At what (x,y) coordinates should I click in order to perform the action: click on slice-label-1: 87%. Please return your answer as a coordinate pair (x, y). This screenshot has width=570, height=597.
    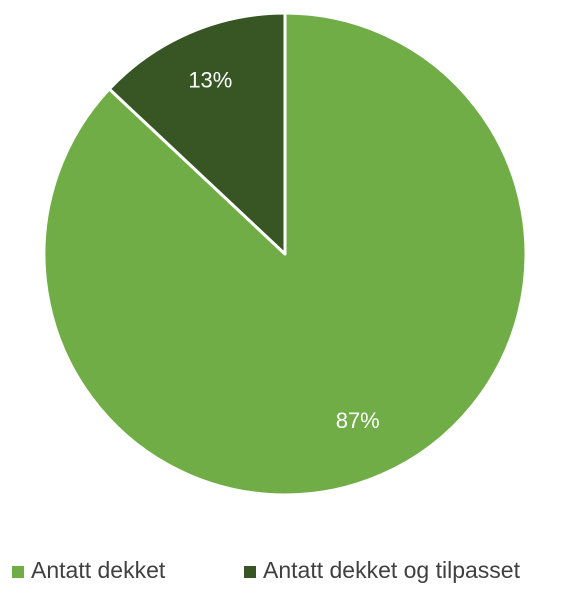
    Looking at the image, I should click on (358, 420).